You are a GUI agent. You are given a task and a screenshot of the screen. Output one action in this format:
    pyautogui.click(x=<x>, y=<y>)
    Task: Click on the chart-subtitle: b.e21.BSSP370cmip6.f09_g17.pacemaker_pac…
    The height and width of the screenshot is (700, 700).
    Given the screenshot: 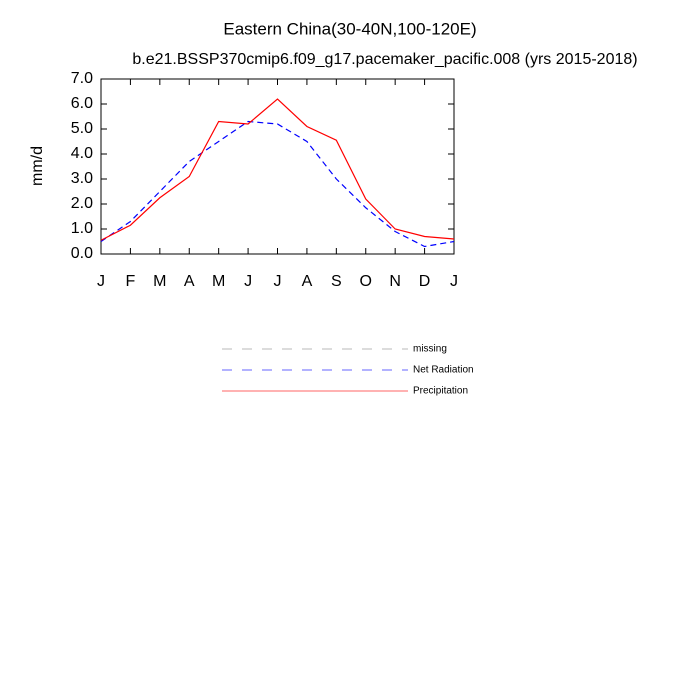 What is the action you would take?
    pyautogui.click(x=384, y=59)
    